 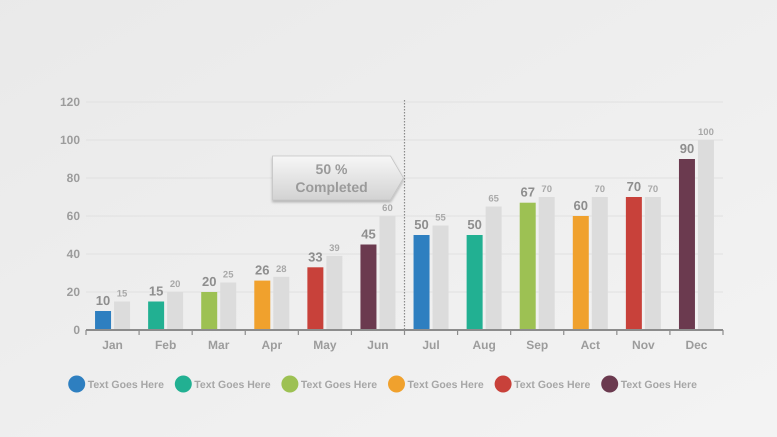 What do you see at coordinates (73, 254) in the screenshot?
I see `y-tick-label: 40` at bounding box center [73, 254].